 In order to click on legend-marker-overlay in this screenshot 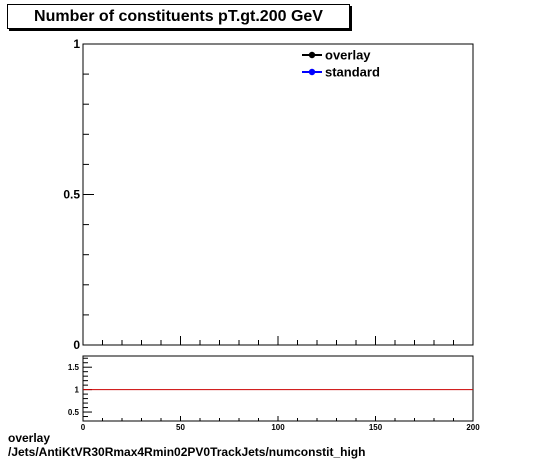, I will do `click(312, 55)`.